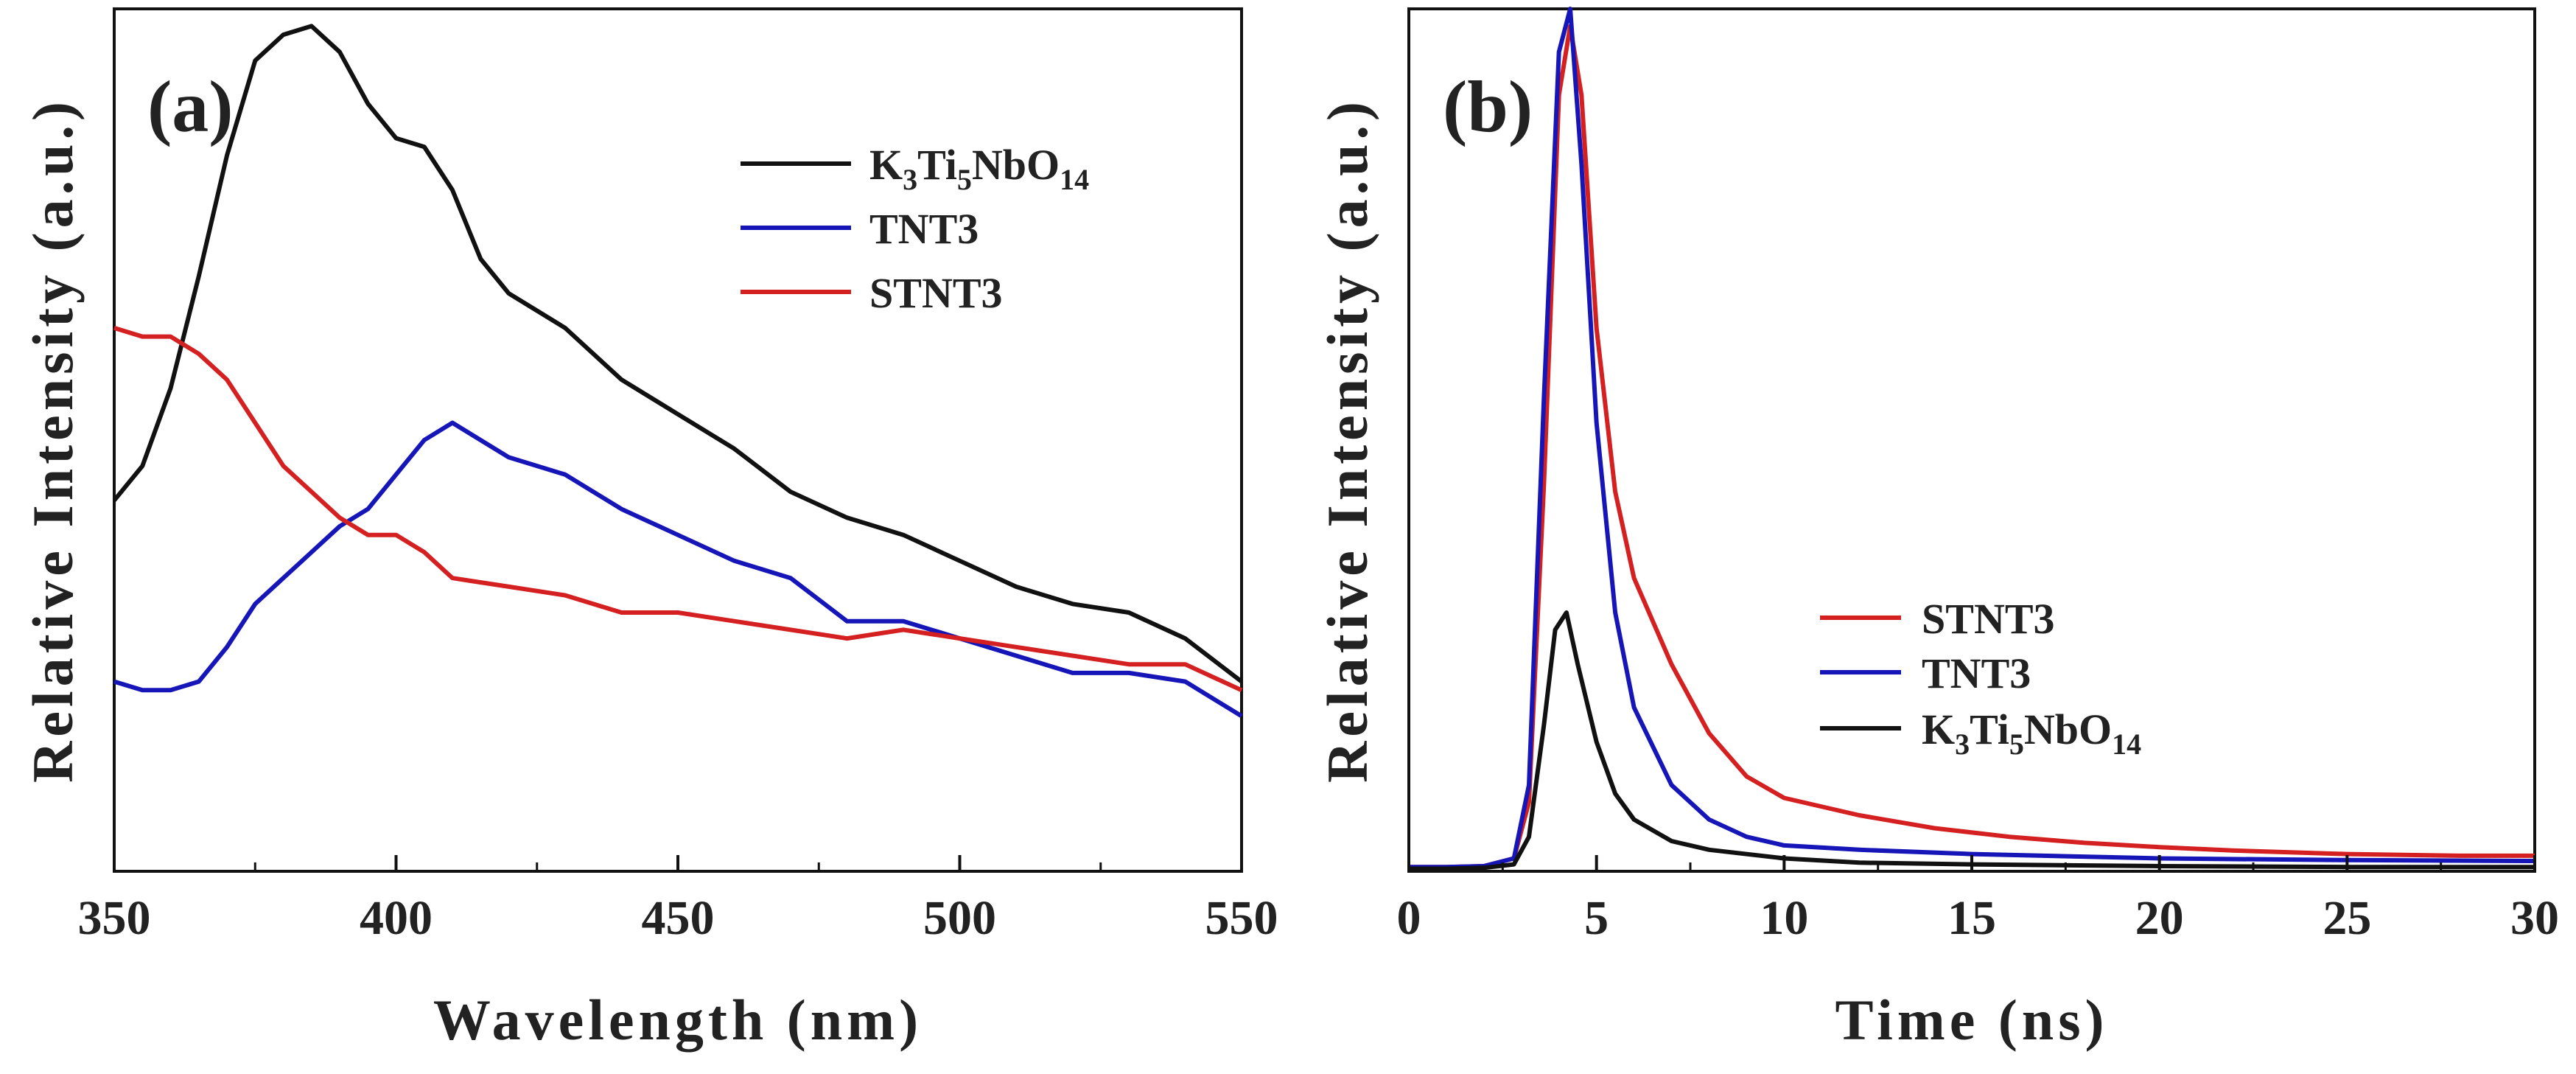  I want to click on panel-label-b: (b), so click(1488, 107).